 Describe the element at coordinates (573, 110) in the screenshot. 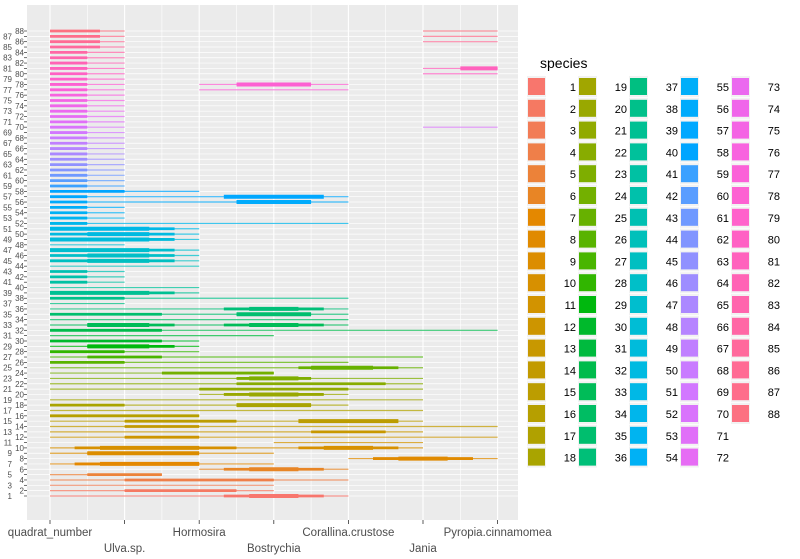

I see `legend-label-2: 2` at that location.